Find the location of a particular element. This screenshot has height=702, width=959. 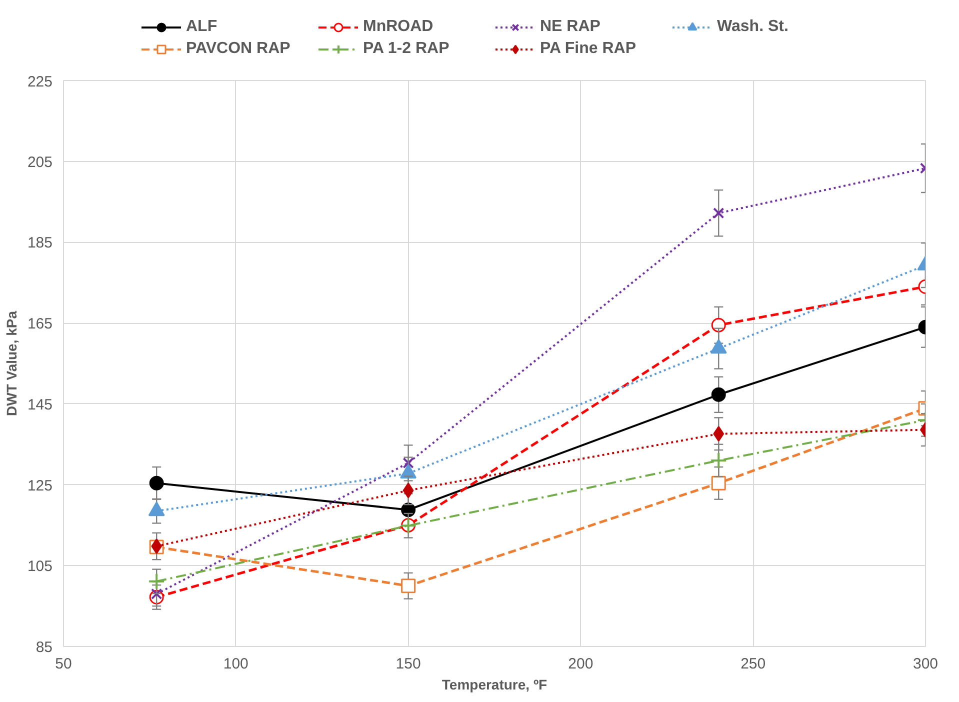

x-tick-label: 250 is located at coordinates (753, 664).